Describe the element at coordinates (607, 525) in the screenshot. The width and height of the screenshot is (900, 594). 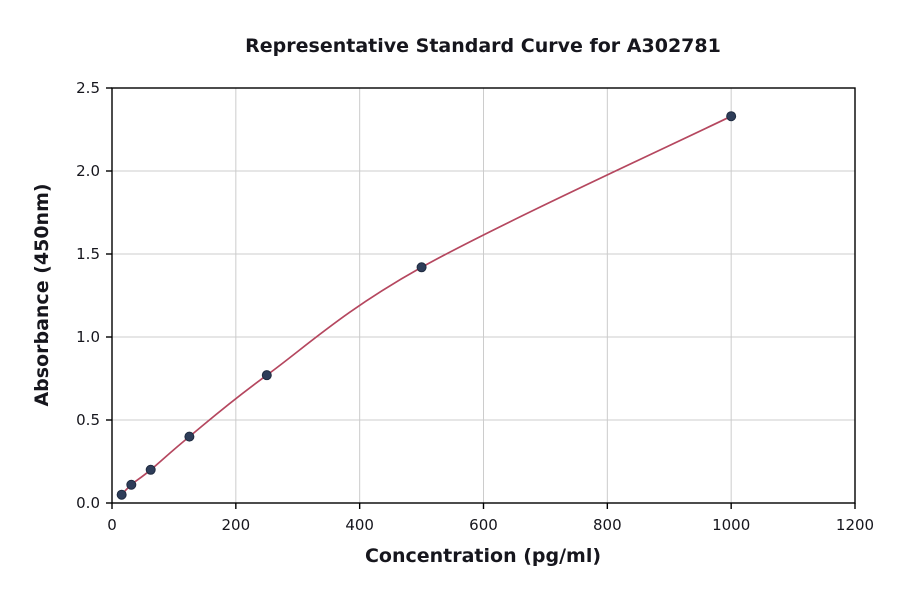
I see `x-tick-label: 800` at that location.